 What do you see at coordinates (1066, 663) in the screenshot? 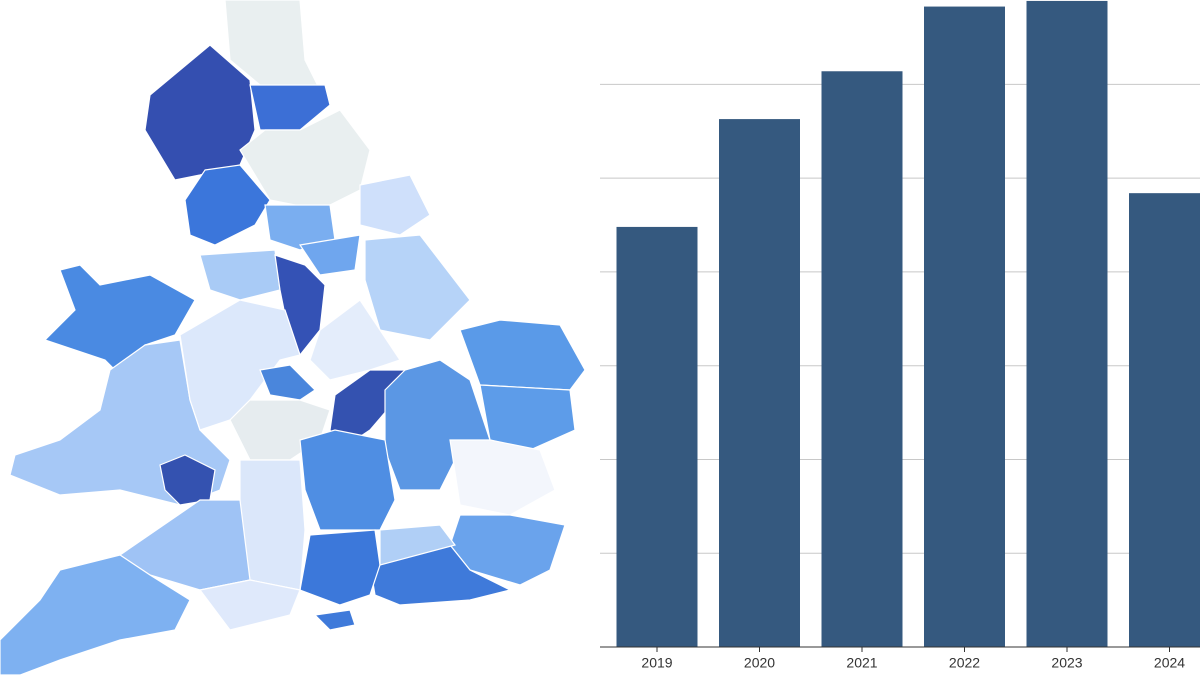
I see `x-tick-label: 2023` at bounding box center [1066, 663].